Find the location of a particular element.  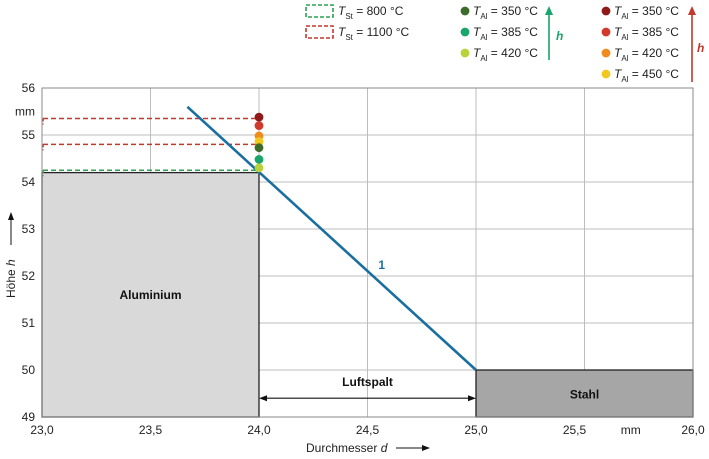

y-axis-title: Höhe h is located at coordinates (11, 278).